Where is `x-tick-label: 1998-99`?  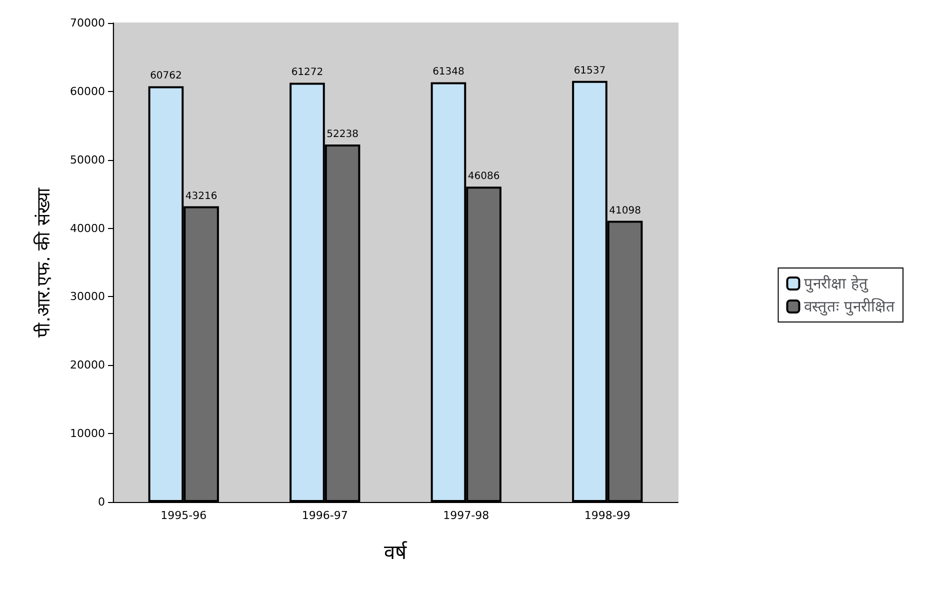
x-tick-label: 1998-99 is located at coordinates (607, 515).